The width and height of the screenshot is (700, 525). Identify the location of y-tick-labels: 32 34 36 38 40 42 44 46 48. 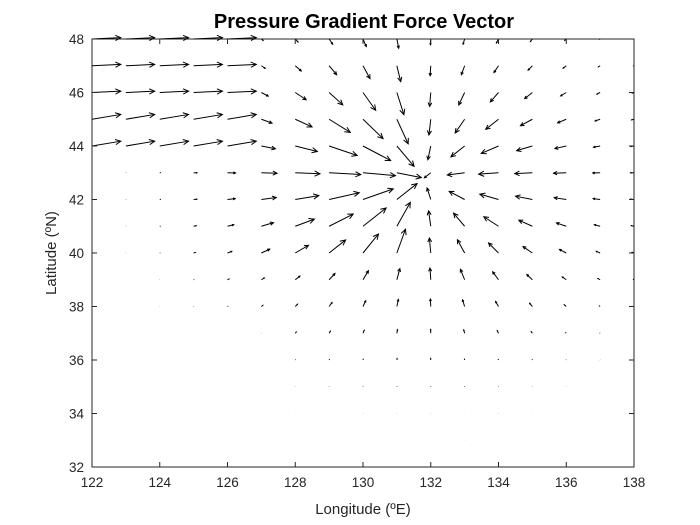
(77, 253).